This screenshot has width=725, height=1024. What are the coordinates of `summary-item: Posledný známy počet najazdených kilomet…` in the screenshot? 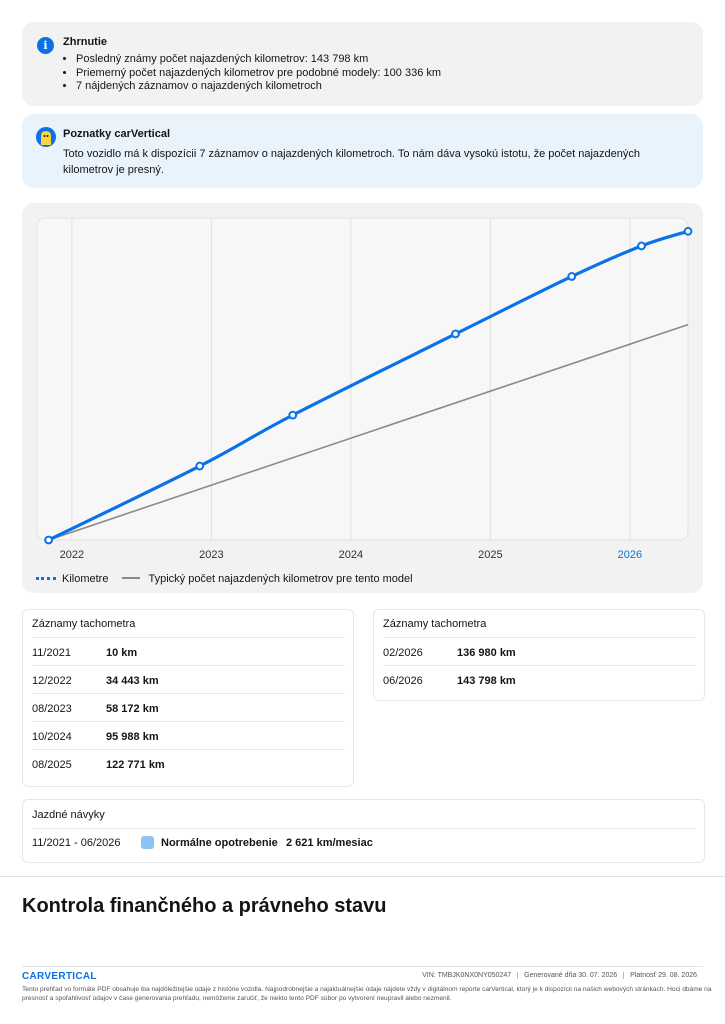 It's located at (258, 60).